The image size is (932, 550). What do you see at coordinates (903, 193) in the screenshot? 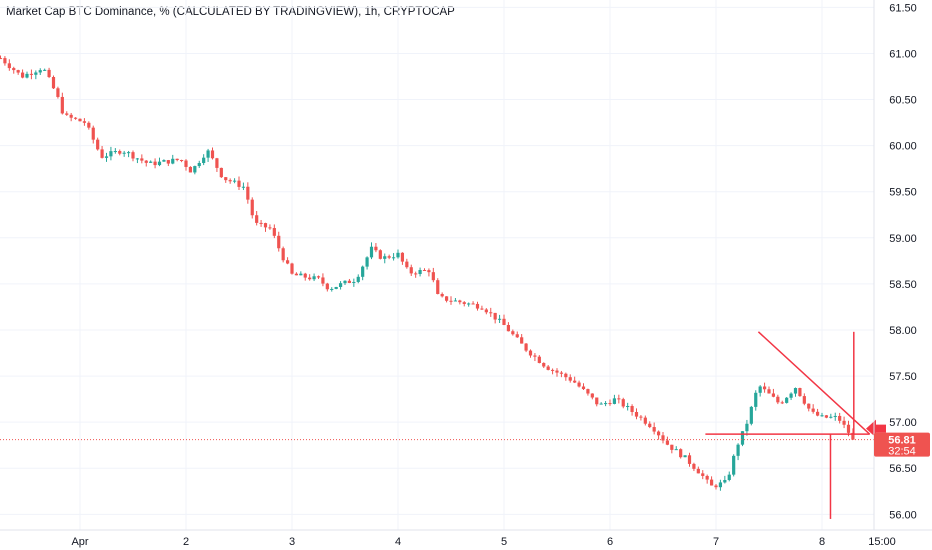
I see `y-tick-label: 59.50` at bounding box center [903, 193].